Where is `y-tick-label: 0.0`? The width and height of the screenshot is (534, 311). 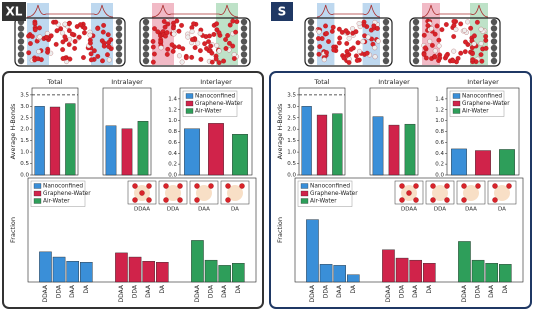
y-tick-label: 0.0 is located at coordinates (172, 176).